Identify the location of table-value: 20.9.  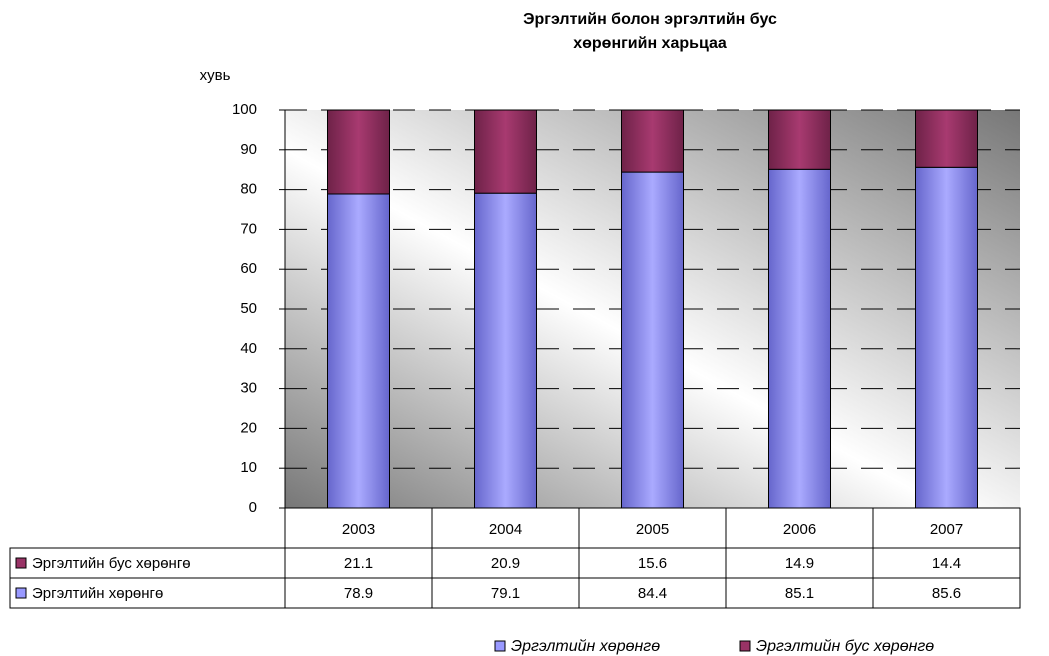
(505, 563).